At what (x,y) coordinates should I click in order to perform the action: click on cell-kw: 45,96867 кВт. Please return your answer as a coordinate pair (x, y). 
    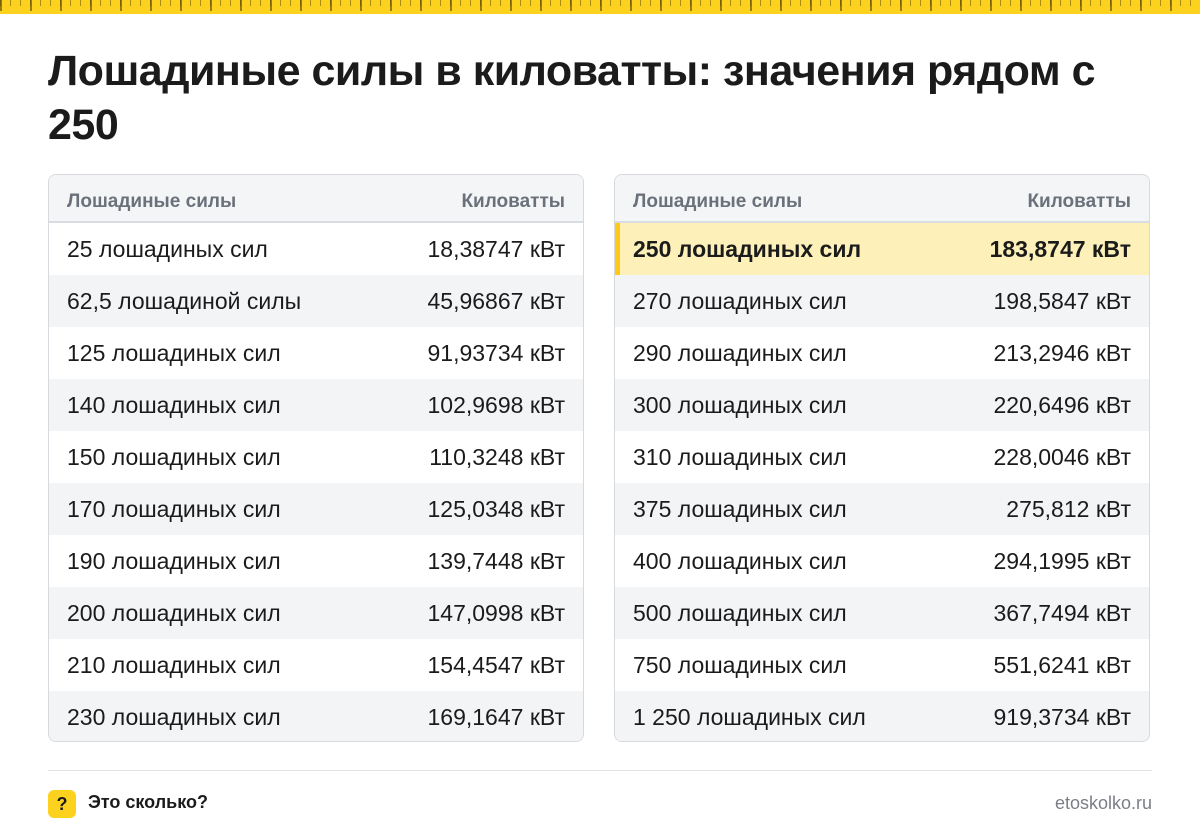
    Looking at the image, I should click on (496, 300).